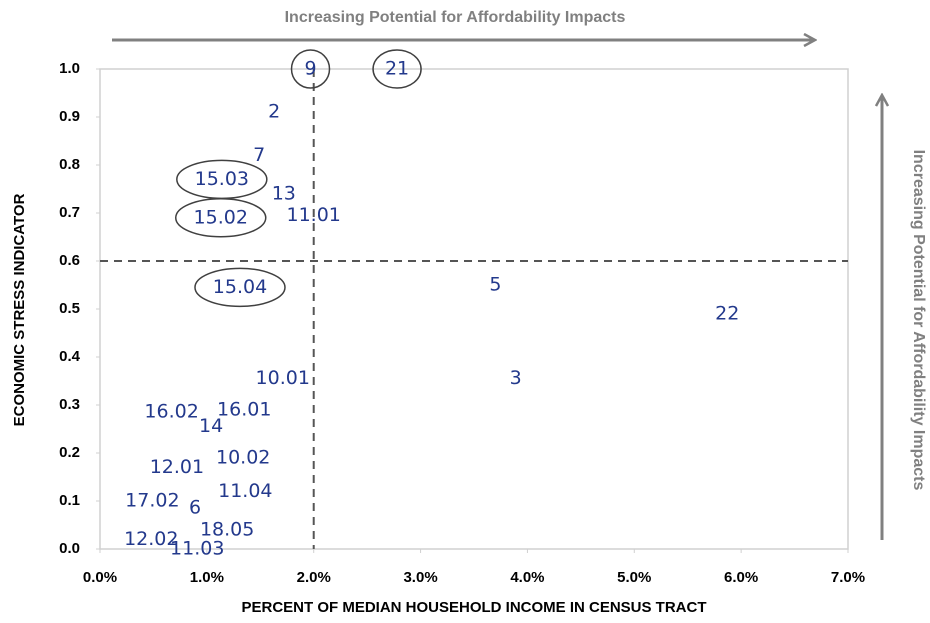 The width and height of the screenshot is (930, 623). I want to click on point-label: 11.03, so click(197, 549).